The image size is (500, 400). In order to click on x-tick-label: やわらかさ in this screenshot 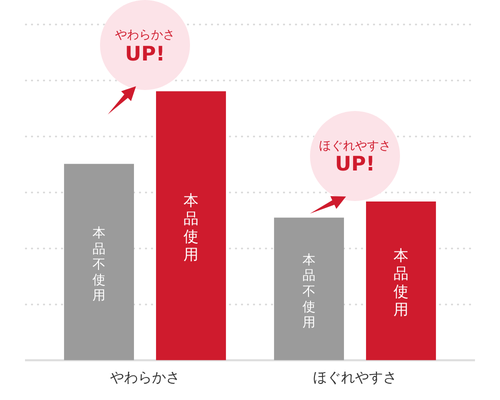, I will do `click(145, 378)`.